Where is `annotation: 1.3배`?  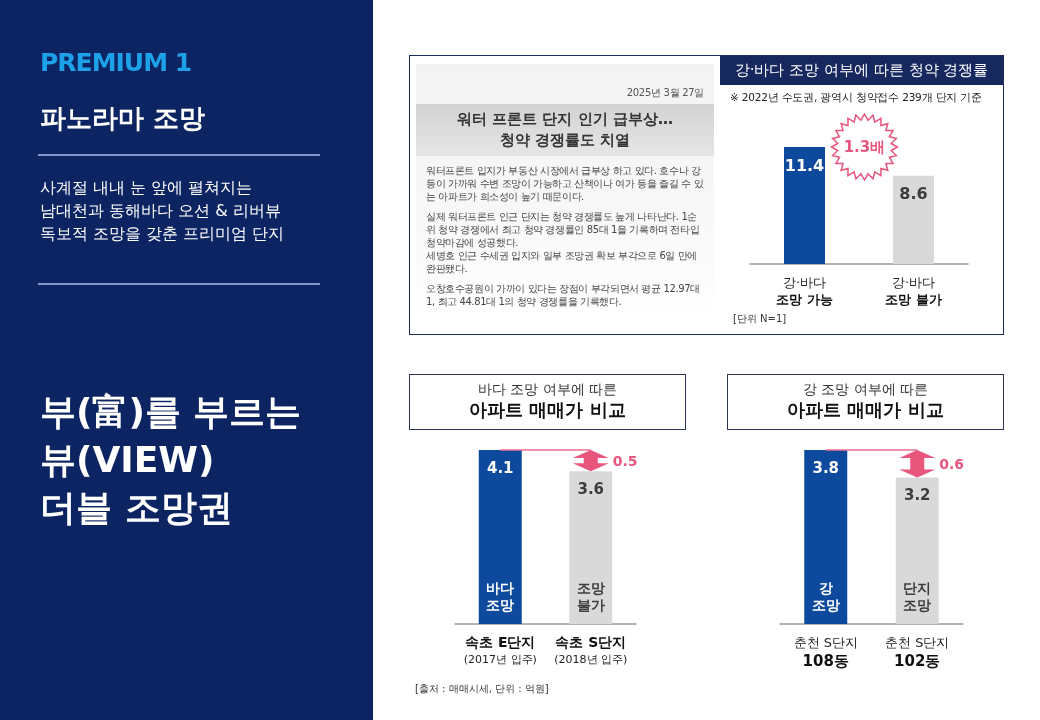
annotation: 1.3배 is located at coordinates (864, 147).